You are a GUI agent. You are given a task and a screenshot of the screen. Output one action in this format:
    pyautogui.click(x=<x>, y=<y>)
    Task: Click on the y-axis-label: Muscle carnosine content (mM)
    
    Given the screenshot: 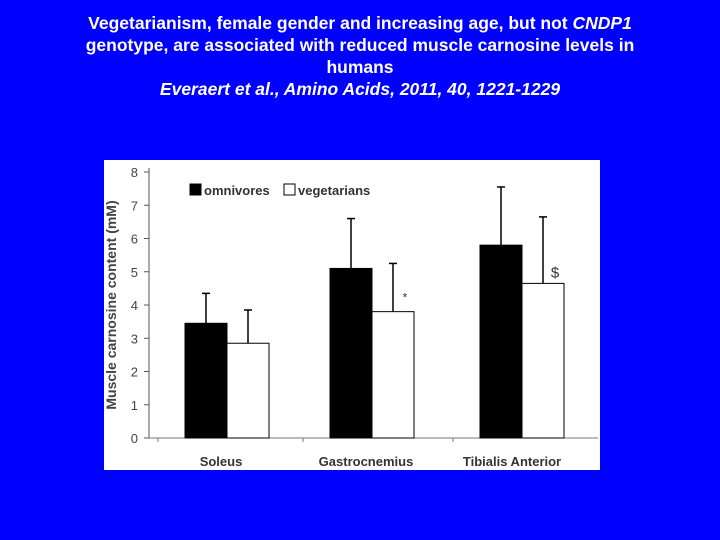 What is the action you would take?
    pyautogui.click(x=111, y=304)
    